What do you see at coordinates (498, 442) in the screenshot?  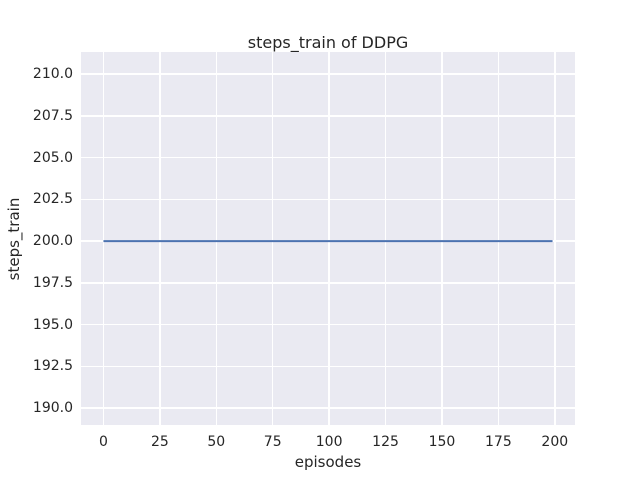 I see `x-tick-label: 175` at bounding box center [498, 442].